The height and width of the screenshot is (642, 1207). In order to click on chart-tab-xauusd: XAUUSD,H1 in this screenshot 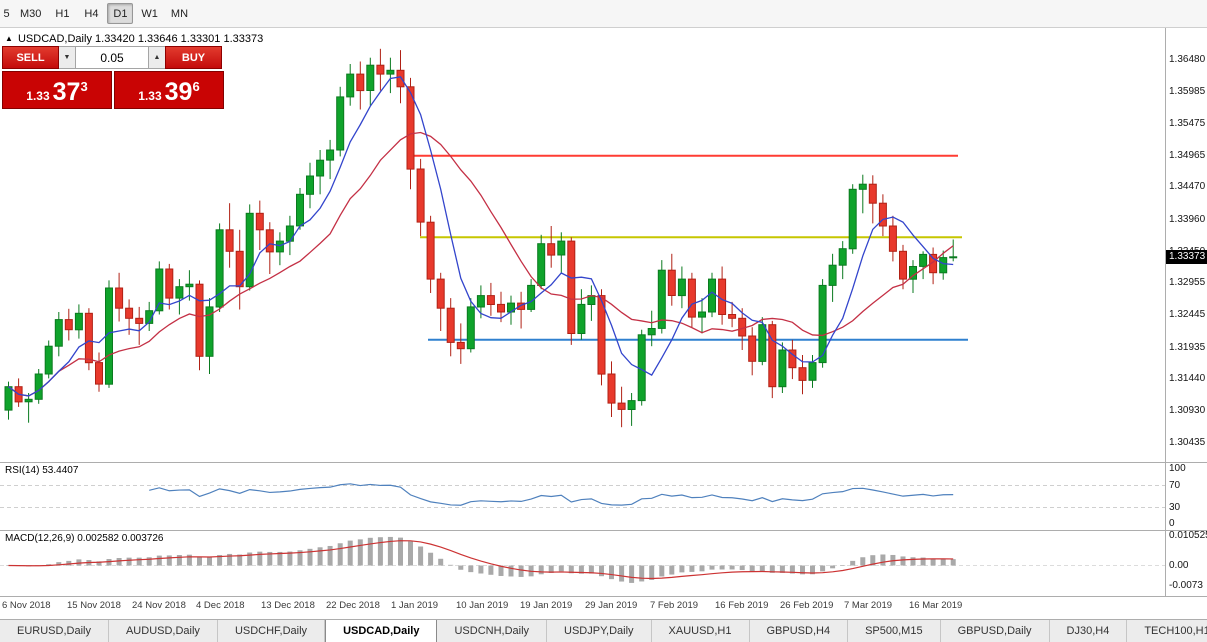, I will do `click(700, 631)`.